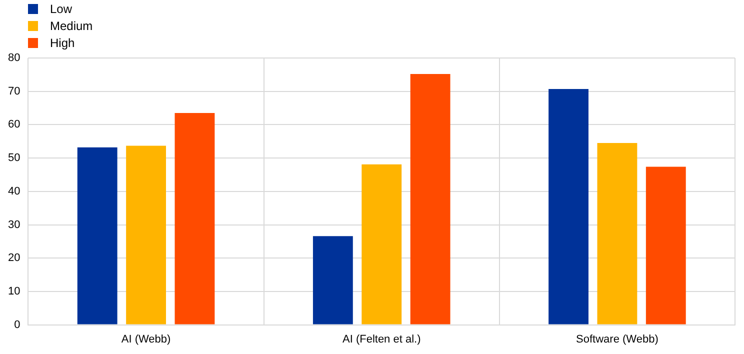 The height and width of the screenshot is (354, 744). What do you see at coordinates (14, 58) in the screenshot?
I see `y-tick-label: 80` at bounding box center [14, 58].